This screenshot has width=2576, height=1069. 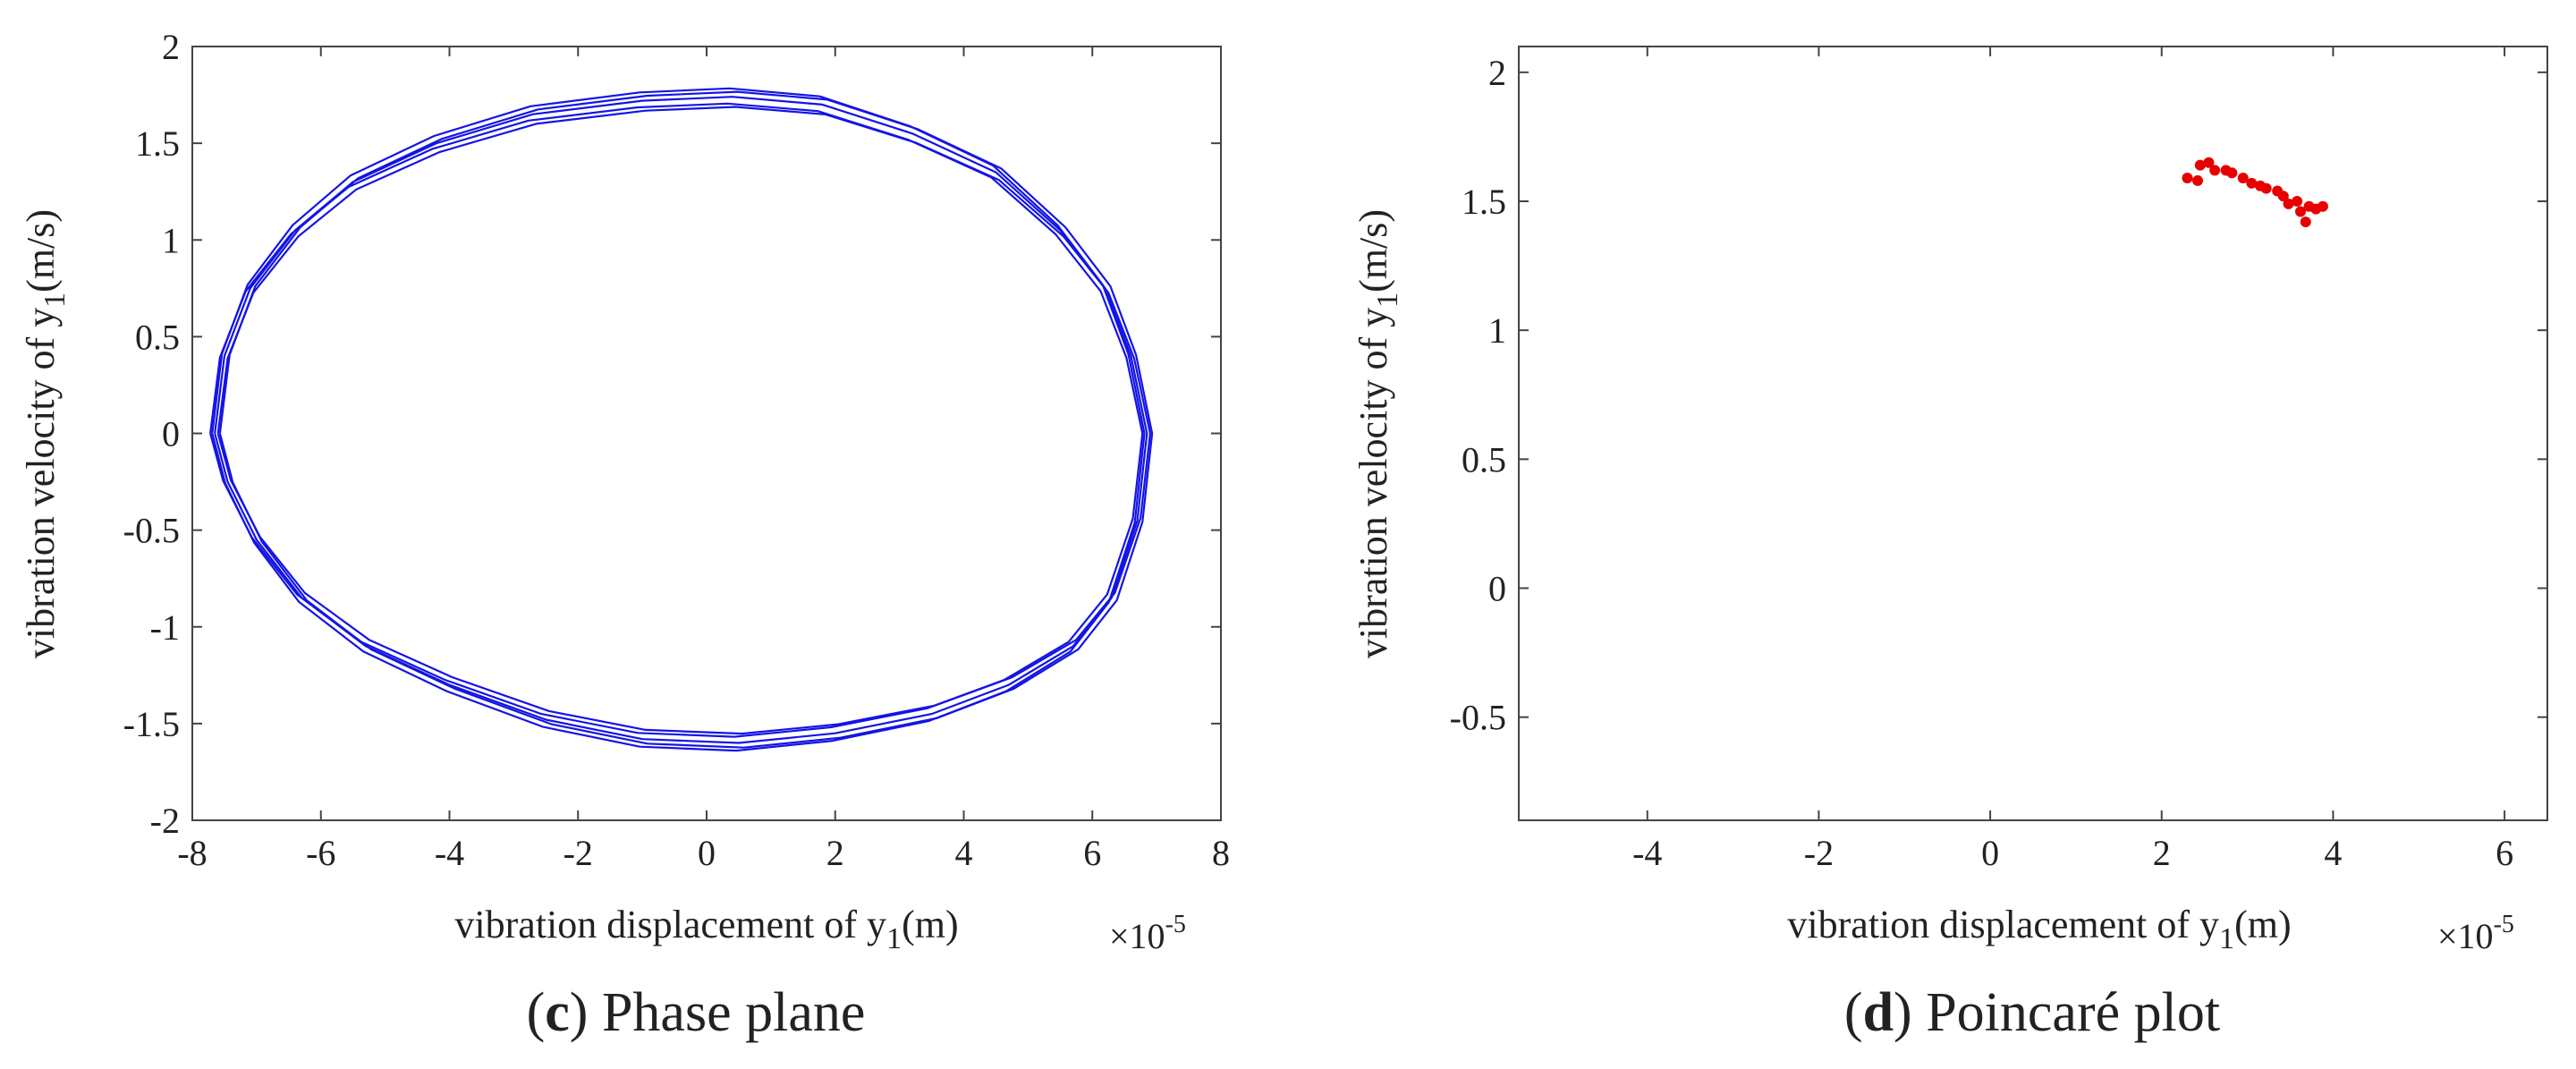 What do you see at coordinates (706, 929) in the screenshot?
I see `x-axis-label-c: vibration displacement of y1(m)` at bounding box center [706, 929].